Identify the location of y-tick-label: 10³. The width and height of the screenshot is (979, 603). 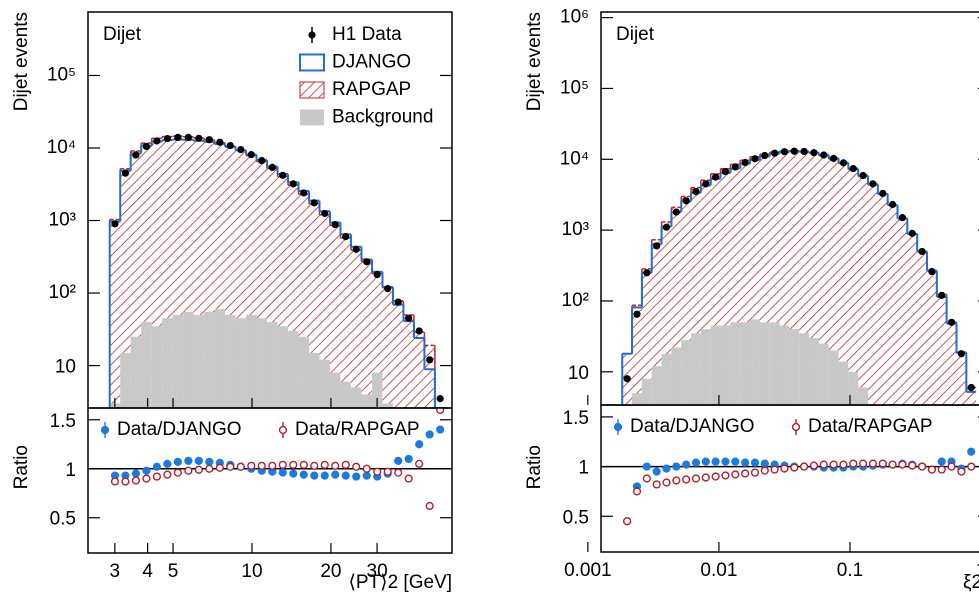
(575, 229).